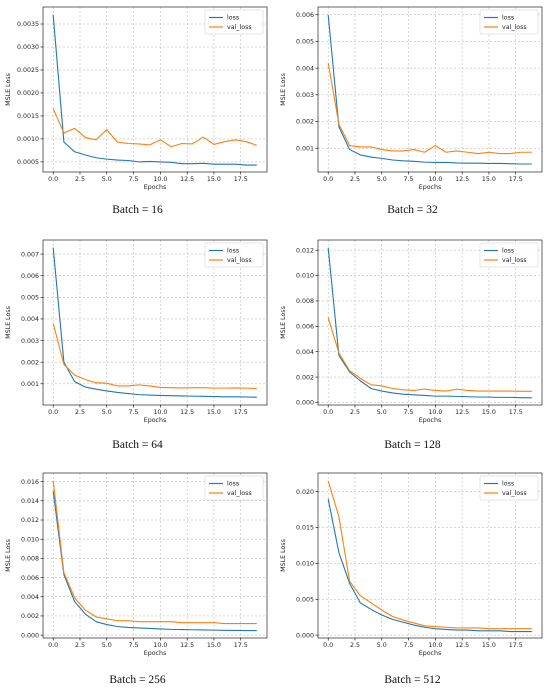 The width and height of the screenshot is (550, 699). Describe the element at coordinates (28, 24) in the screenshot. I see `y-tick-label: 0.0035` at that location.